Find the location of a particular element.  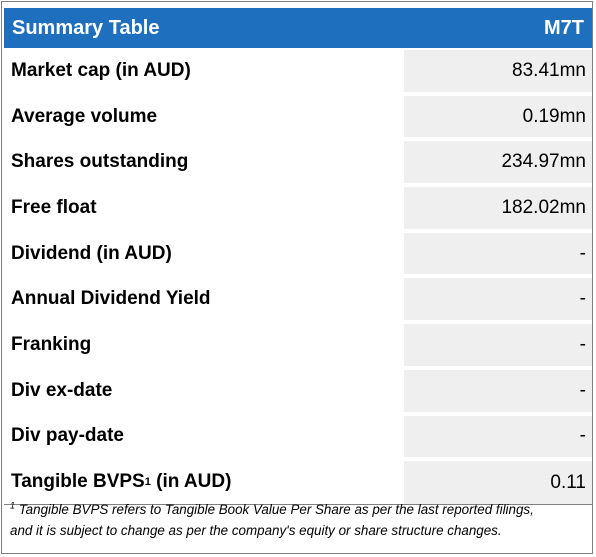

row-label: Tangible BVPS 1 (in AUD) is located at coordinates (121, 481).